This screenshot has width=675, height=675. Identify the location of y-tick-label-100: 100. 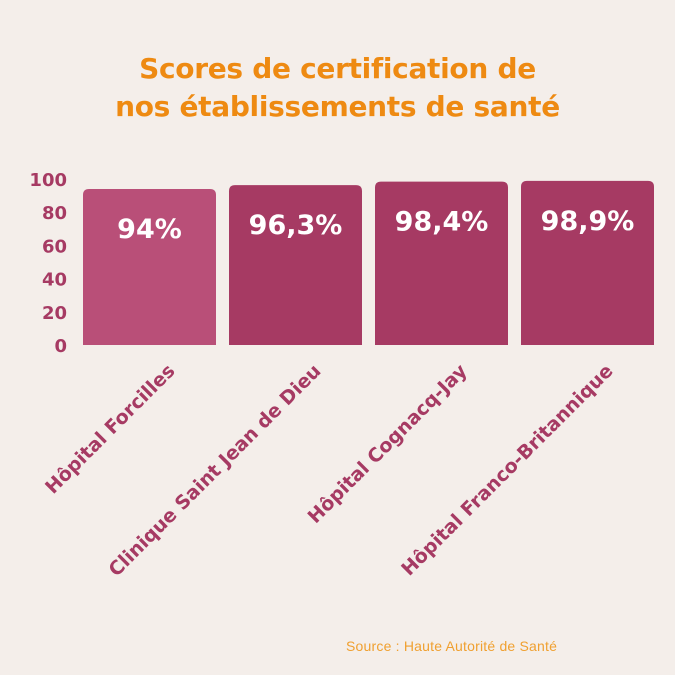
(48, 180).